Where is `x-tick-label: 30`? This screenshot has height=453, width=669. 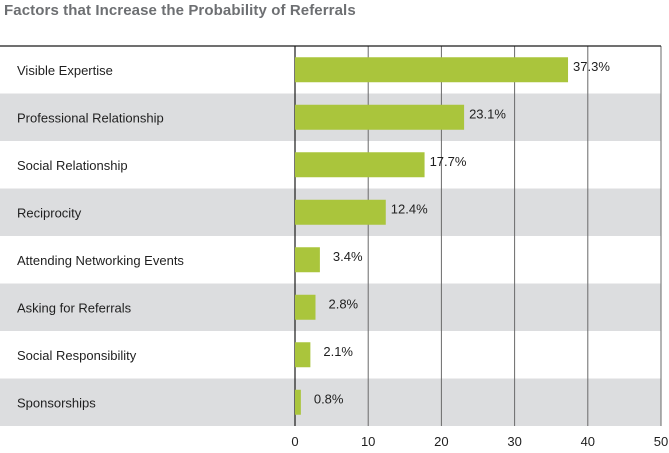 x-tick-label: 30 is located at coordinates (514, 441).